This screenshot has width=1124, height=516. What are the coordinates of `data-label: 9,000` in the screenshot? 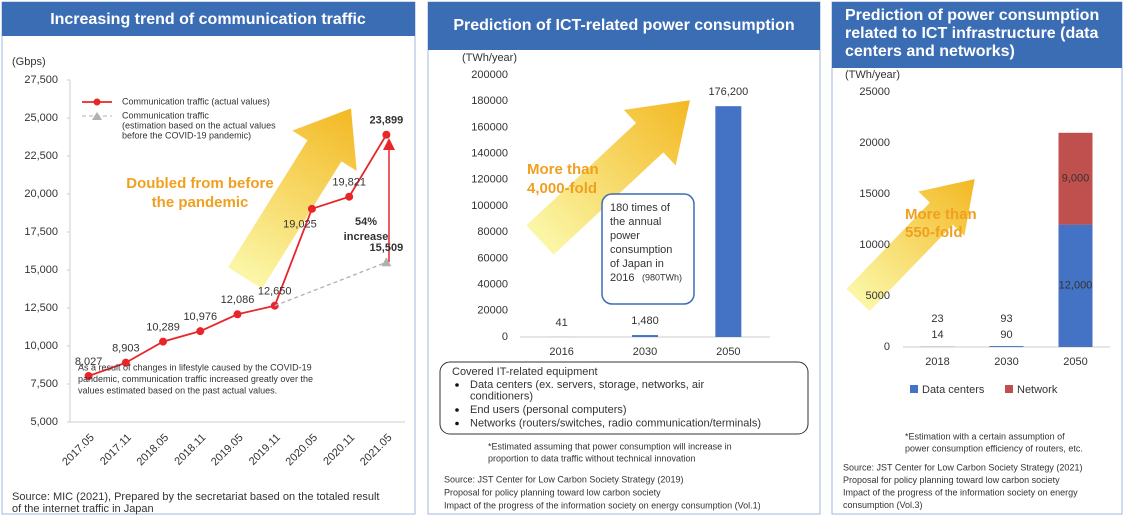 It's located at (1076, 179).